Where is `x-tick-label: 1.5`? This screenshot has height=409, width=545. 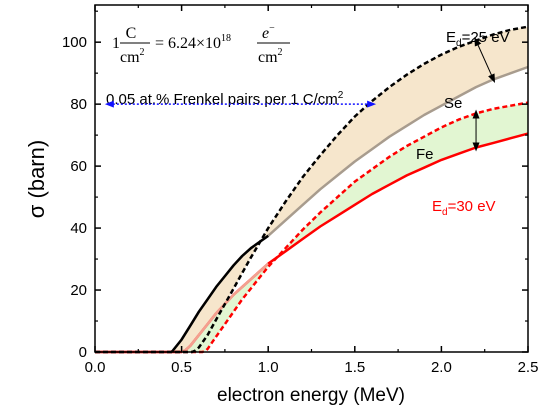
x-tick-label: 1.5 is located at coordinates (354, 367).